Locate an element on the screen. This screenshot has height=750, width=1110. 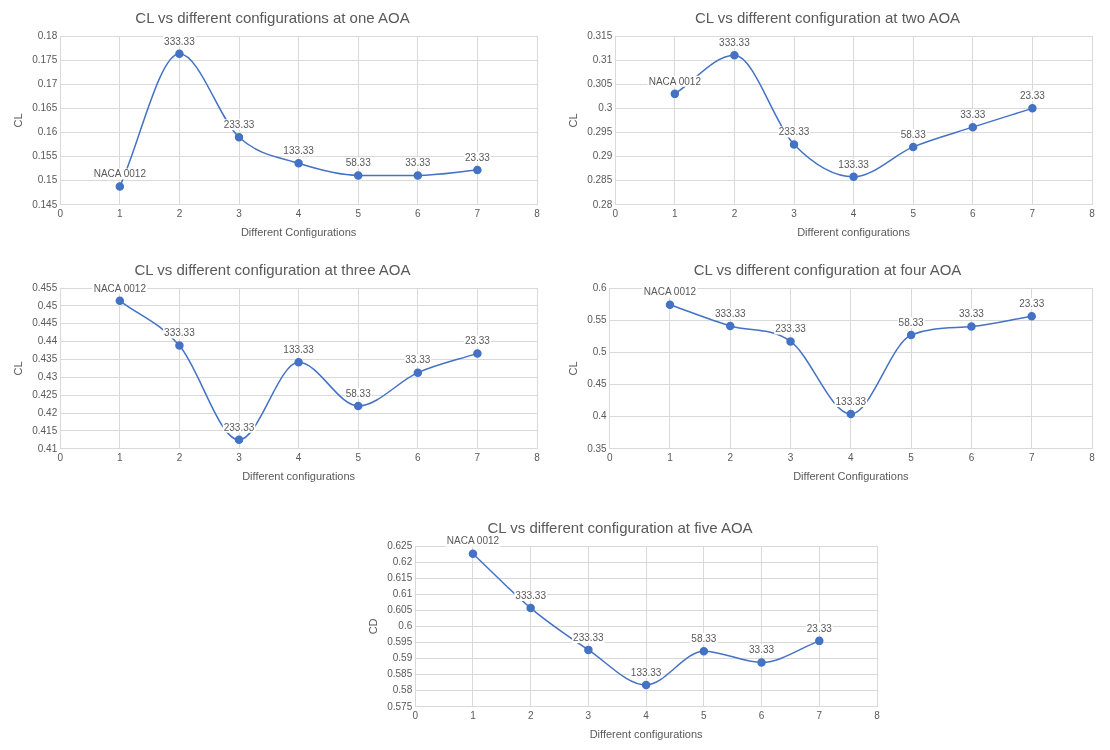
y-tick-label: 0.59 is located at coordinates (402, 658).